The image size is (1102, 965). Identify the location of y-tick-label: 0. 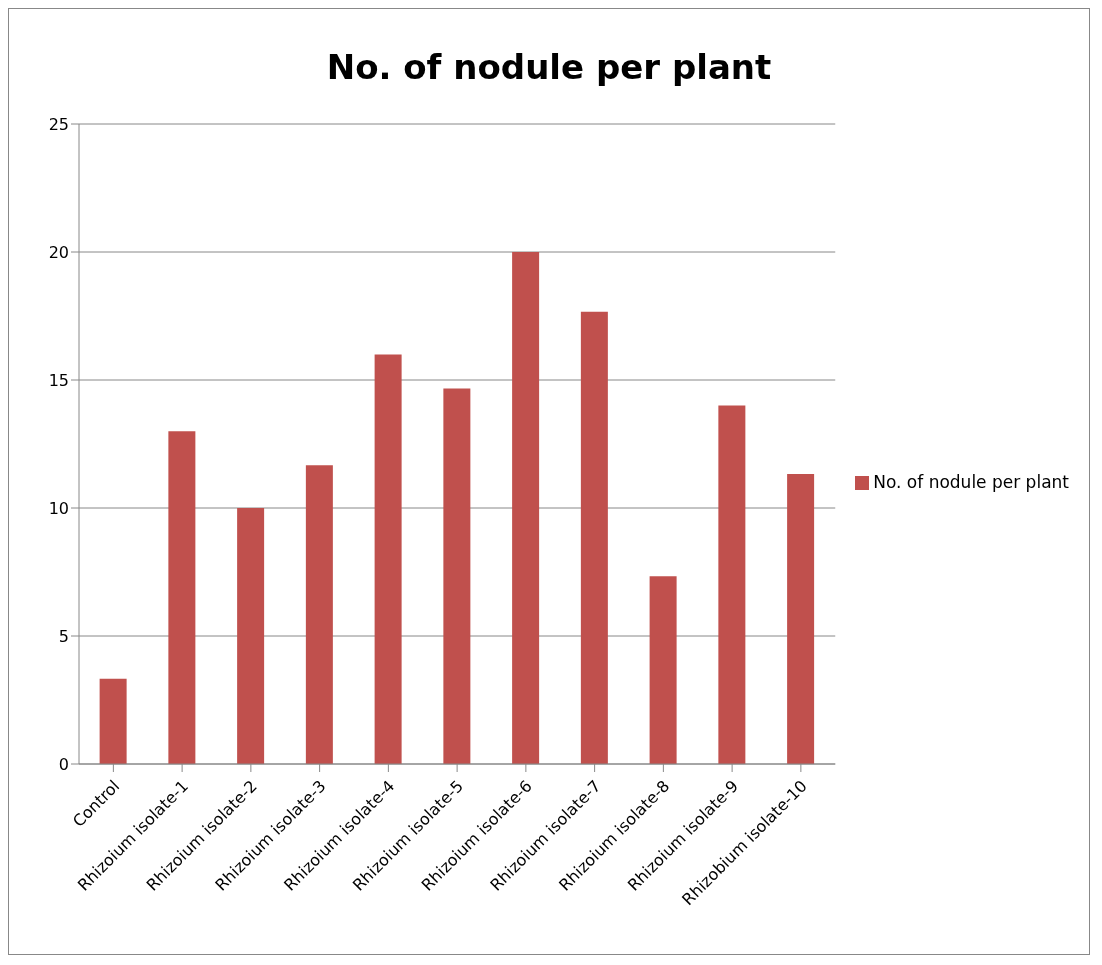
(63, 764).